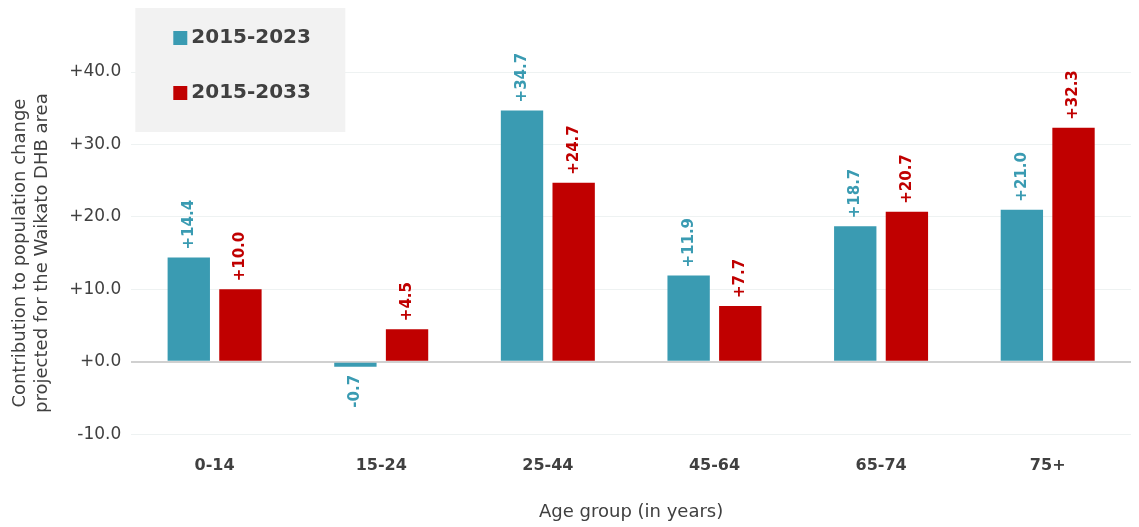  Describe the element at coordinates (381, 464) in the screenshot. I see `x-tick-label: 15-24` at that location.